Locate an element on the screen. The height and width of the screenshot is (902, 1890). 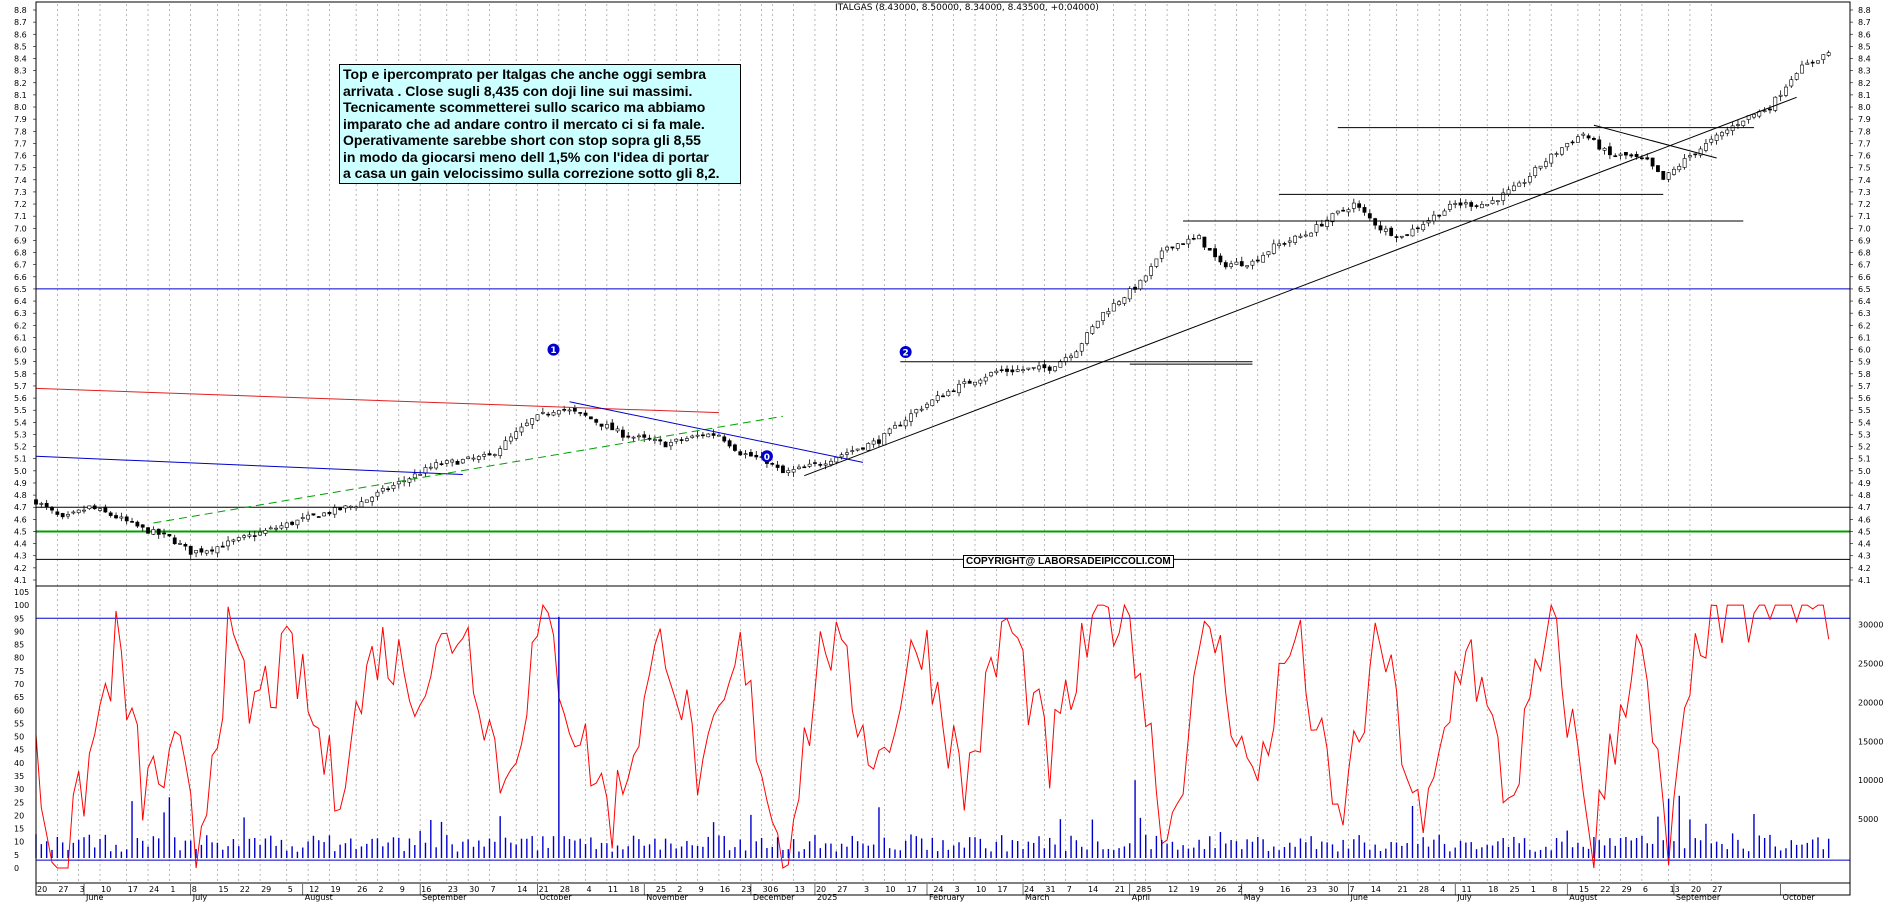
x-tick-label: 29 is located at coordinates (1627, 889).